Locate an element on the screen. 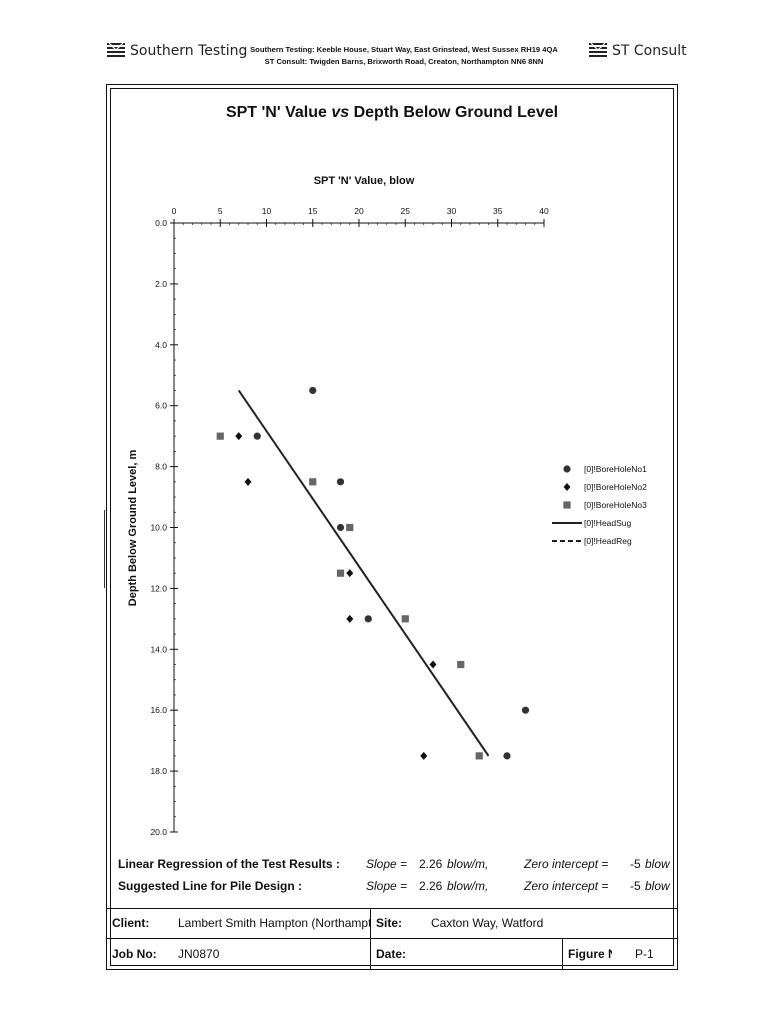  figure-no-label: Figure N is located at coordinates (590, 954).